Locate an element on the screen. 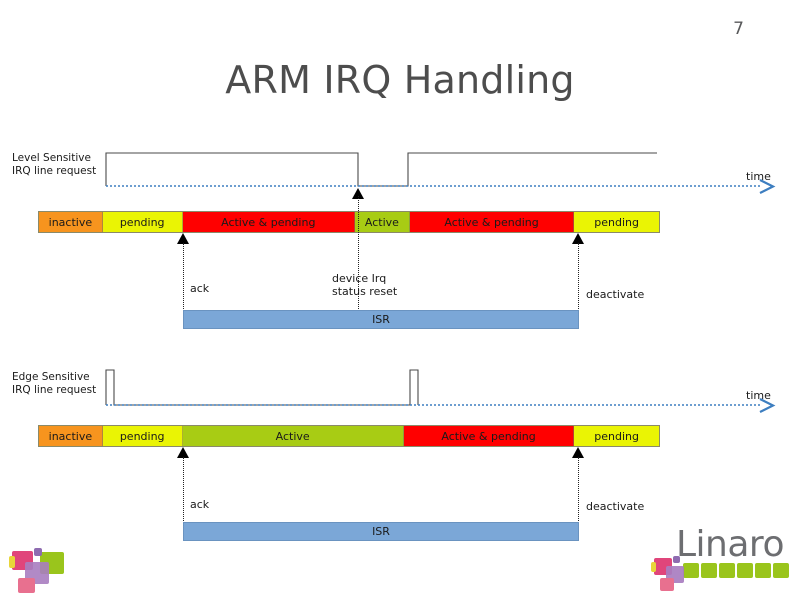 This screenshot has width=800, height=600. edge-sensitive-axis-label: Edge Sensitive IRQ line request is located at coordinates (54, 383).